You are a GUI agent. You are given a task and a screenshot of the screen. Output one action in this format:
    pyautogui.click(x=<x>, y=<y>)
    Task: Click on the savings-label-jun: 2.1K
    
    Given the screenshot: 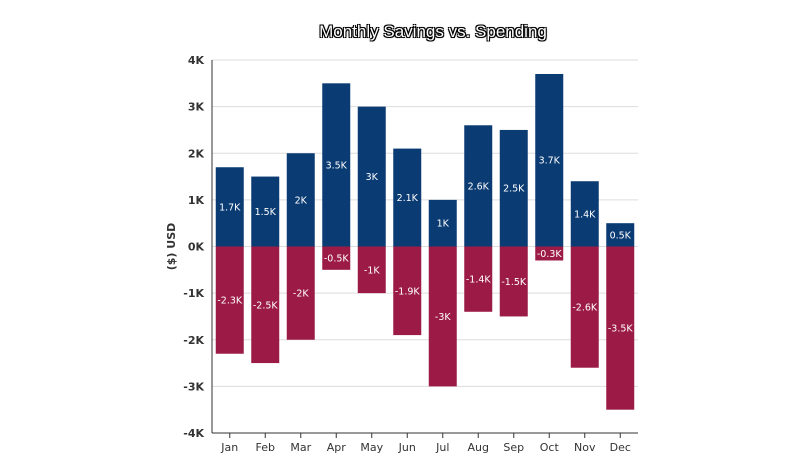 What is the action you would take?
    pyautogui.click(x=408, y=198)
    